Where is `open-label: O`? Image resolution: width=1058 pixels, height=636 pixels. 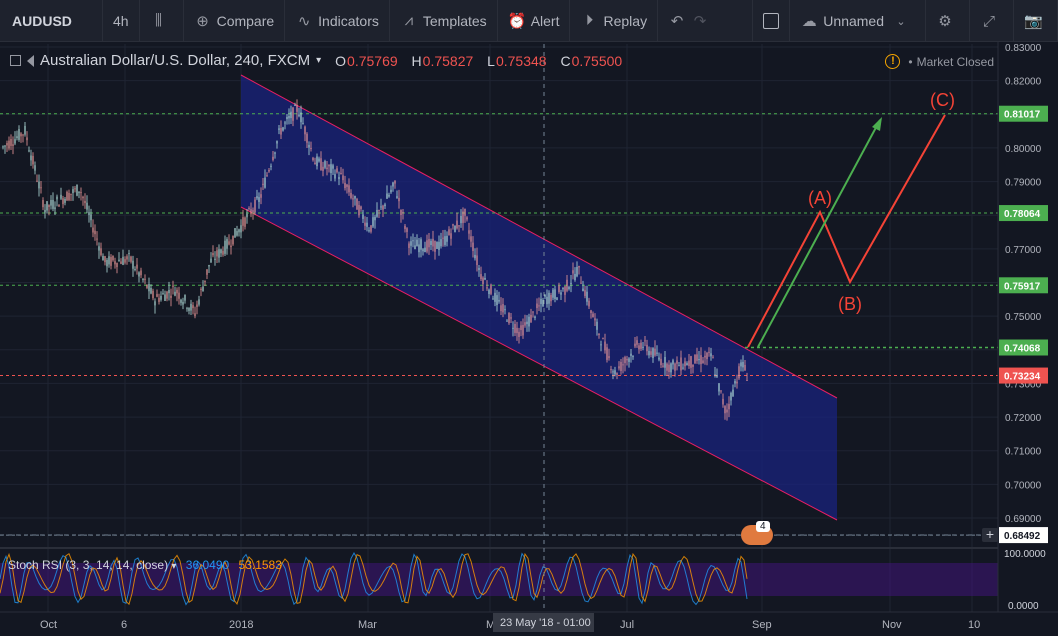
open-label: O is located at coordinates (341, 60).